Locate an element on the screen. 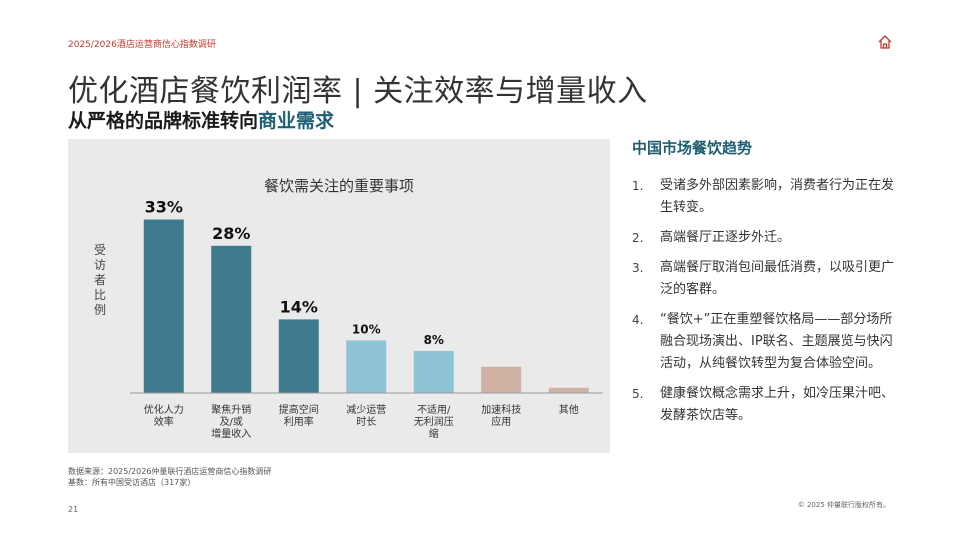 This screenshot has height=540, width=960. subtitle-accent: 商业需求 is located at coordinates (296, 121).